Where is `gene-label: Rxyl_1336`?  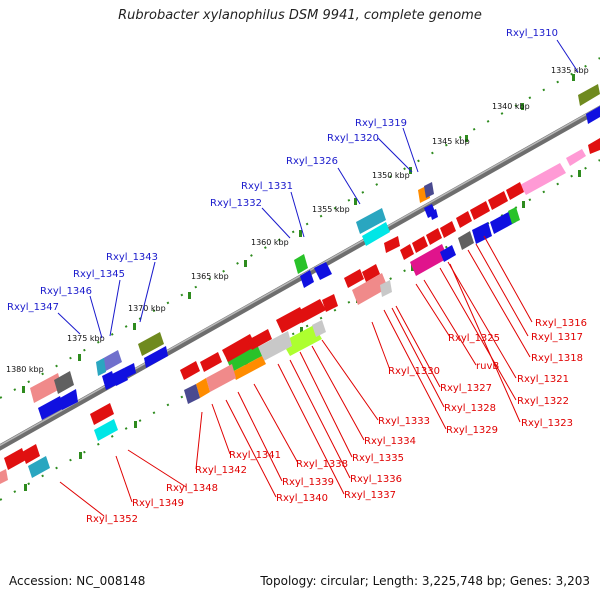 gene-label: Rxyl_1336 is located at coordinates (376, 479).